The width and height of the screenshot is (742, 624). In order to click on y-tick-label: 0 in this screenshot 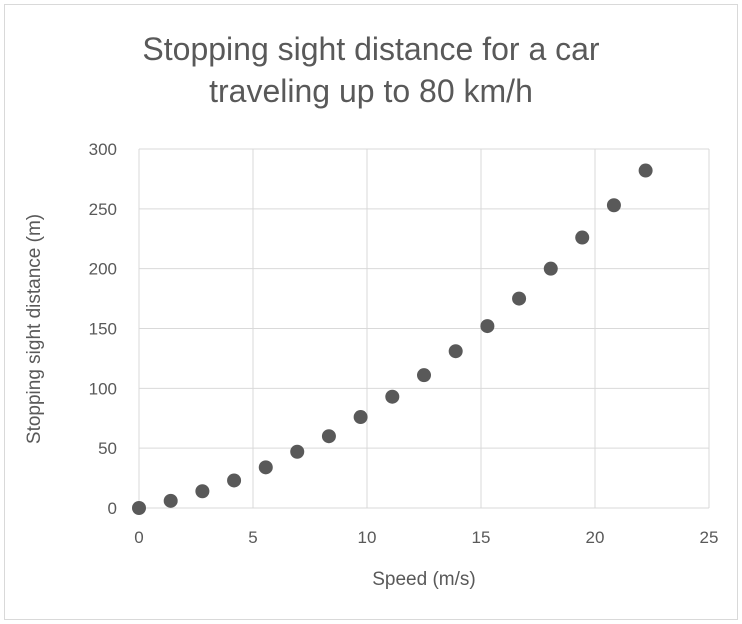, I will do `click(112, 508)`.